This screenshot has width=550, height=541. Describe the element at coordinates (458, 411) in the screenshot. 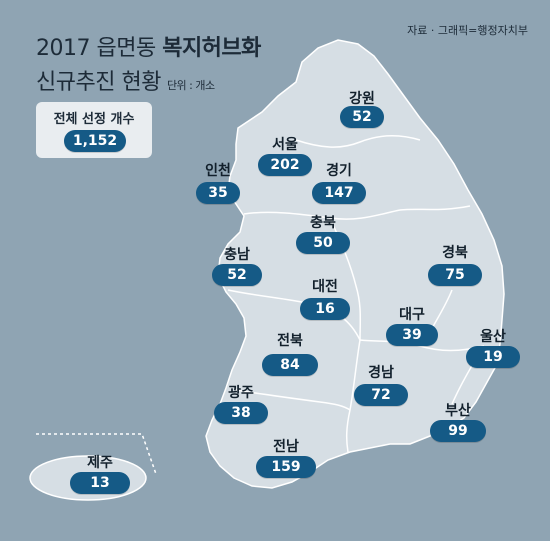

I see `region-name-busan: 부산` at that location.